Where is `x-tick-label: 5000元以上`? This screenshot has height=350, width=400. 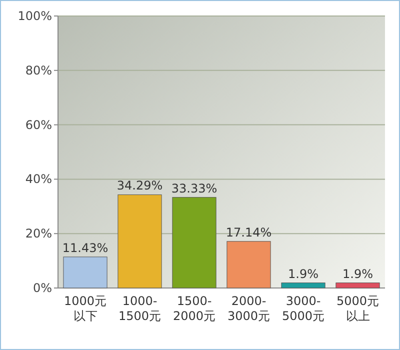 x-tick-label: 5000元以上 is located at coordinates (358, 308).